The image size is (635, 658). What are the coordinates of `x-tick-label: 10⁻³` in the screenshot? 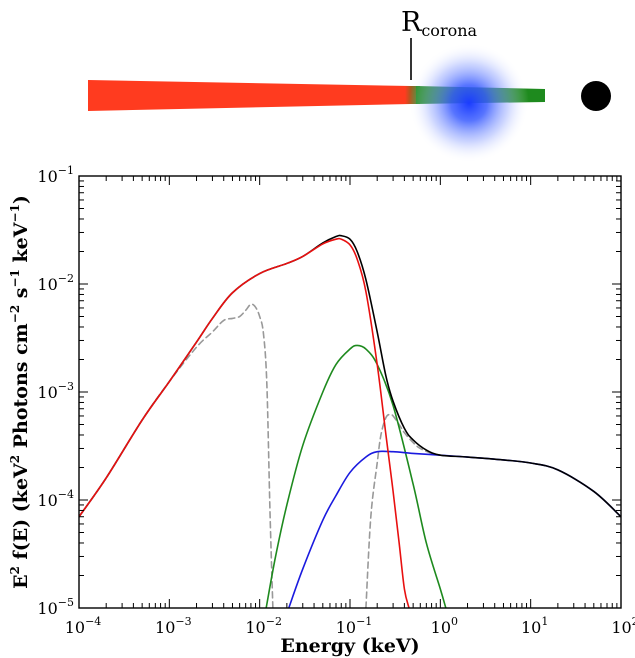 It's located at (173, 626).